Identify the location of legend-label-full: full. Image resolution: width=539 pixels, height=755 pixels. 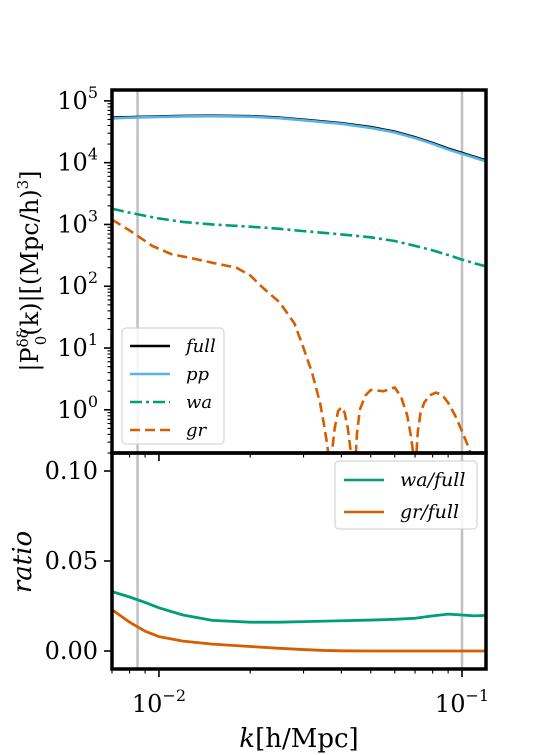
(200, 346).